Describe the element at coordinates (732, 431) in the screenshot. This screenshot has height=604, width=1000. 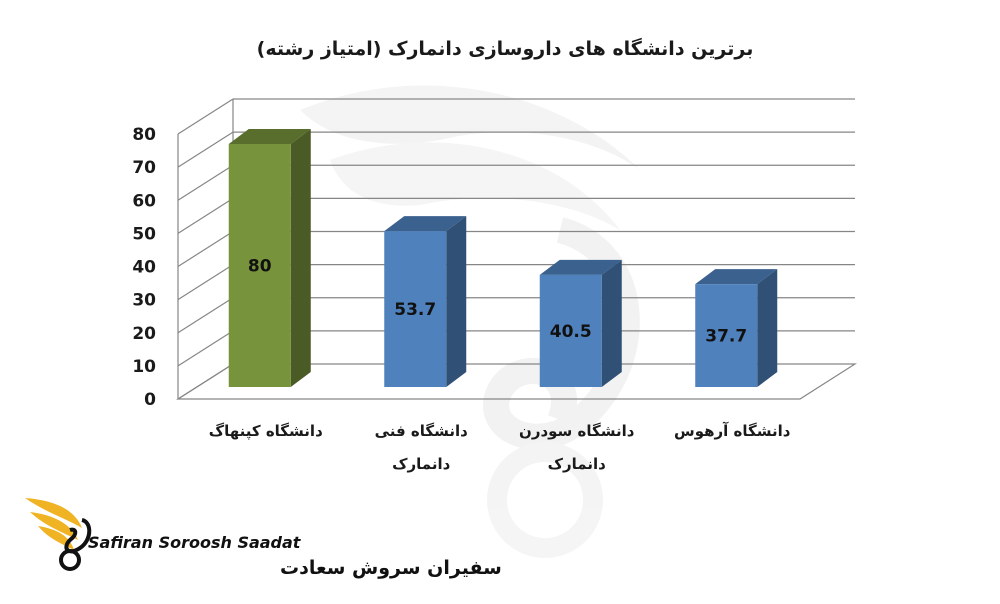
I see `x-tick-label: دانشگاه آرهوس` at that location.